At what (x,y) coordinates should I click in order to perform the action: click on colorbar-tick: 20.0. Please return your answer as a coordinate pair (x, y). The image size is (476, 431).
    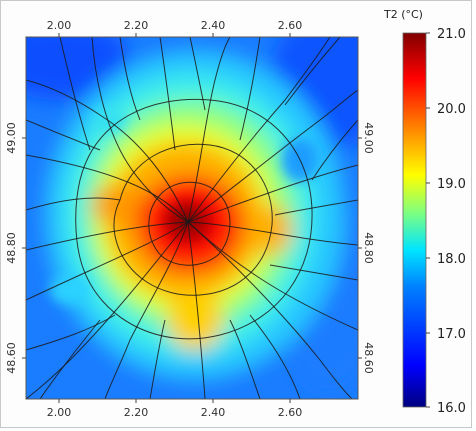
    Looking at the image, I should click on (451, 109).